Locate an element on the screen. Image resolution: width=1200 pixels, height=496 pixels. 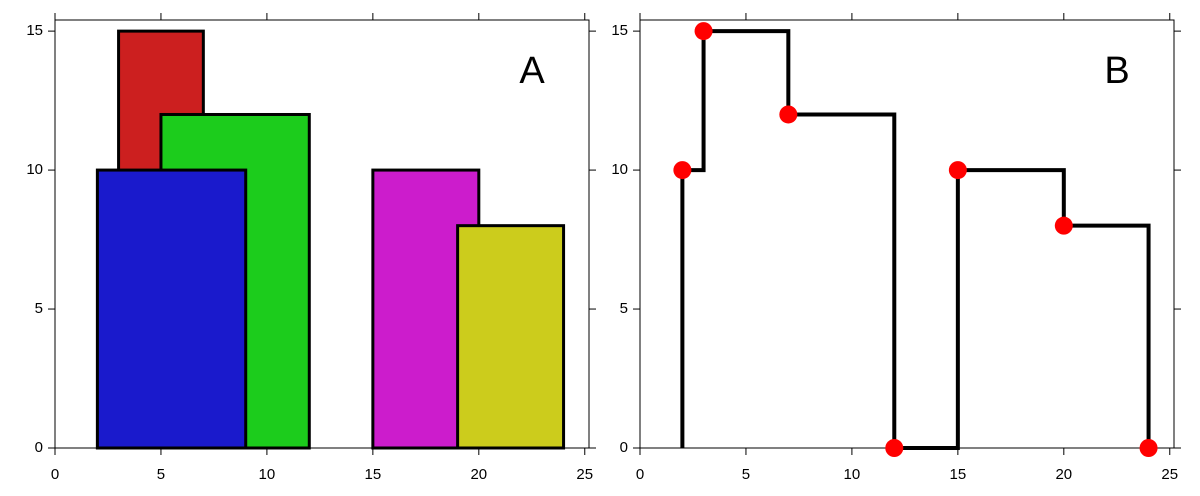
panel-label: A is located at coordinates (532, 71).